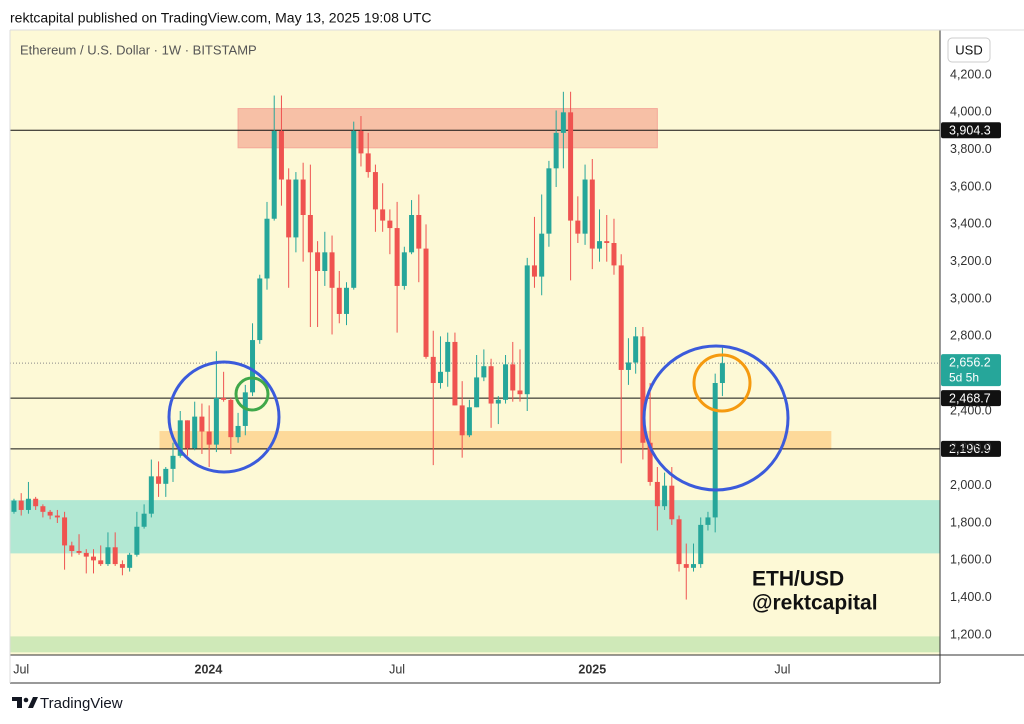  I want to click on y-tick-label: 3,600.0, so click(971, 186).